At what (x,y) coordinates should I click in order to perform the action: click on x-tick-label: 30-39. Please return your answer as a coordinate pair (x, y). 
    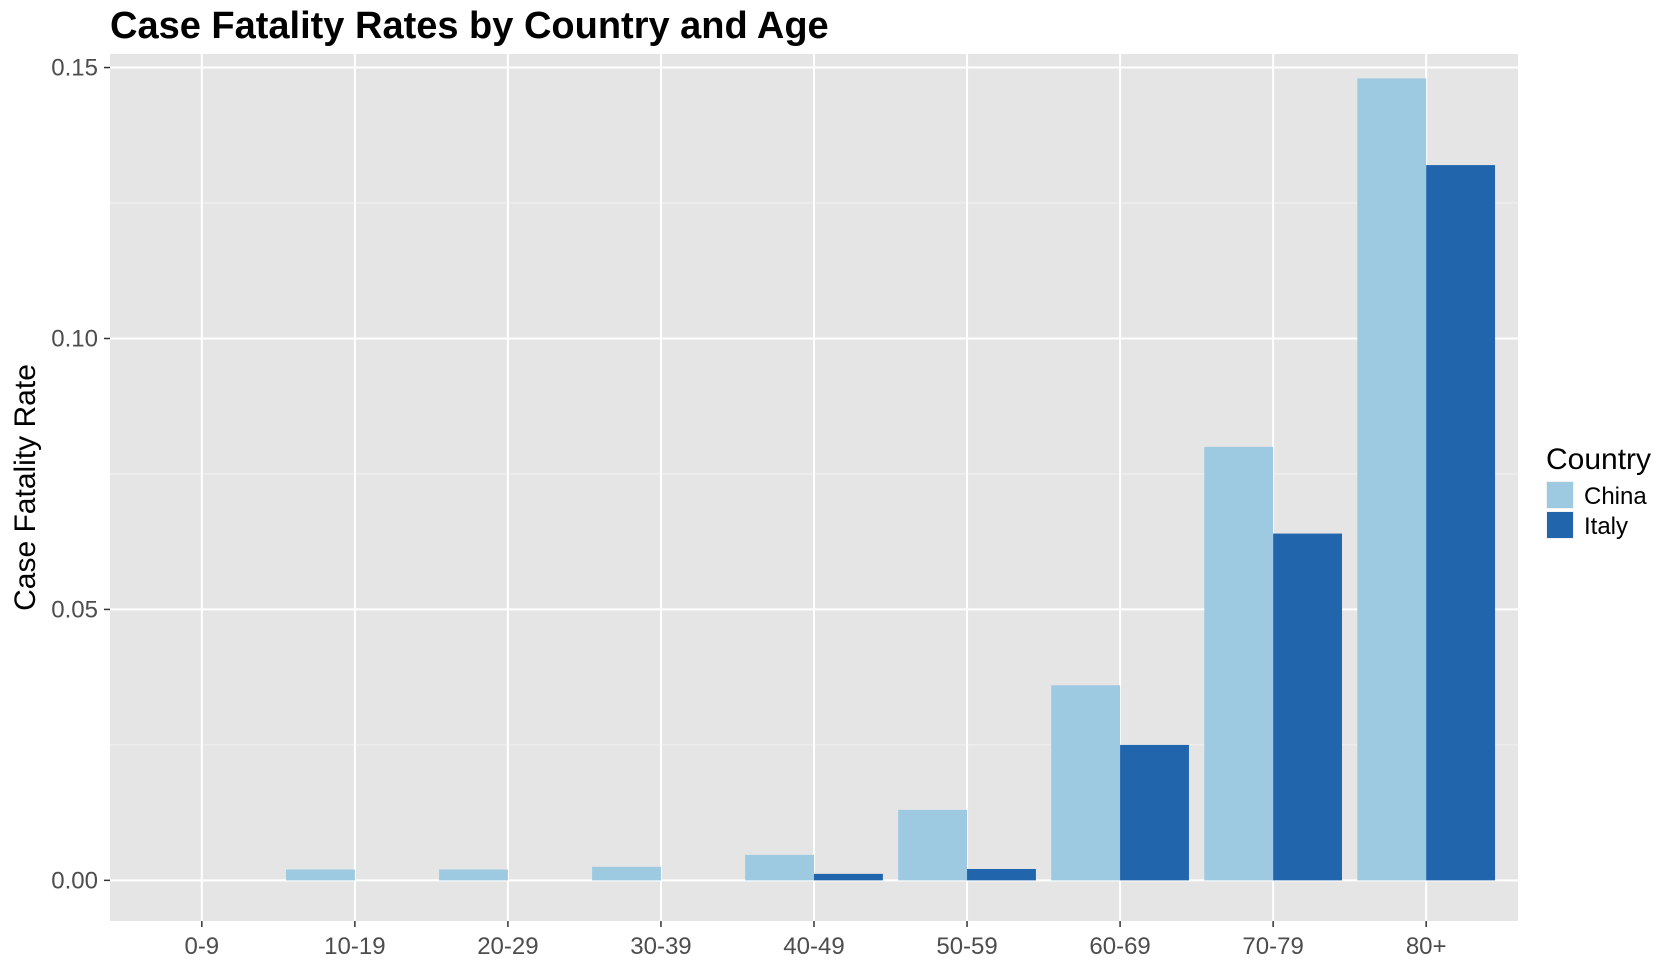
    Looking at the image, I should click on (660, 946).